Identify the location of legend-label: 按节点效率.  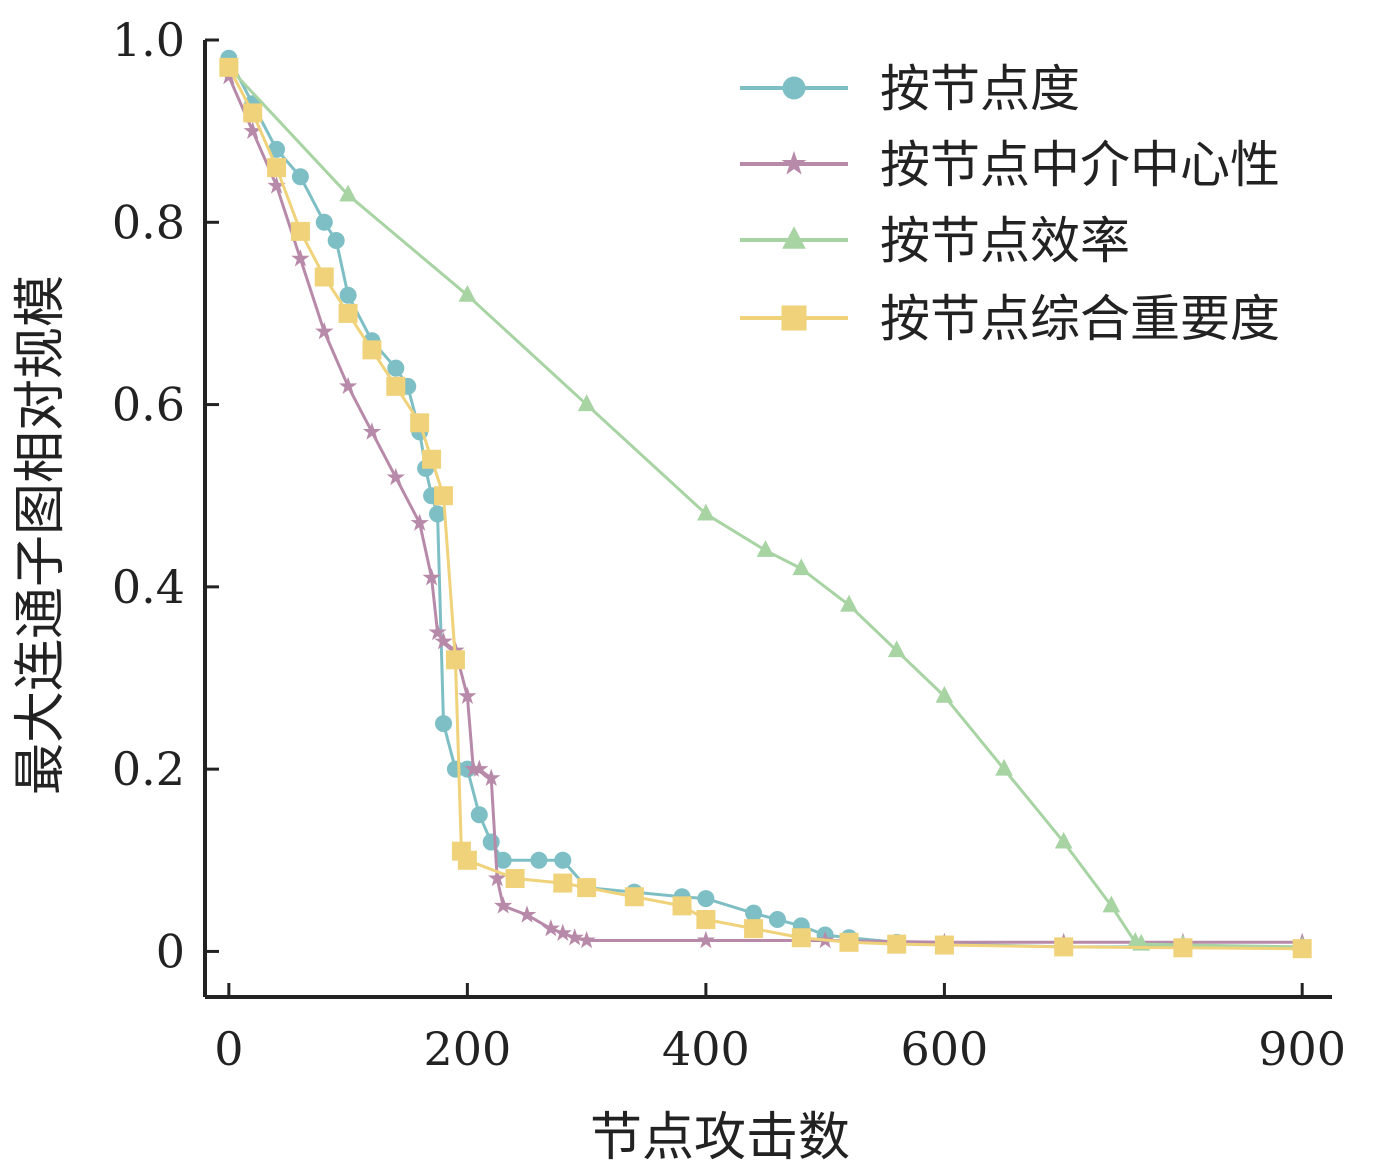
(1005, 241).